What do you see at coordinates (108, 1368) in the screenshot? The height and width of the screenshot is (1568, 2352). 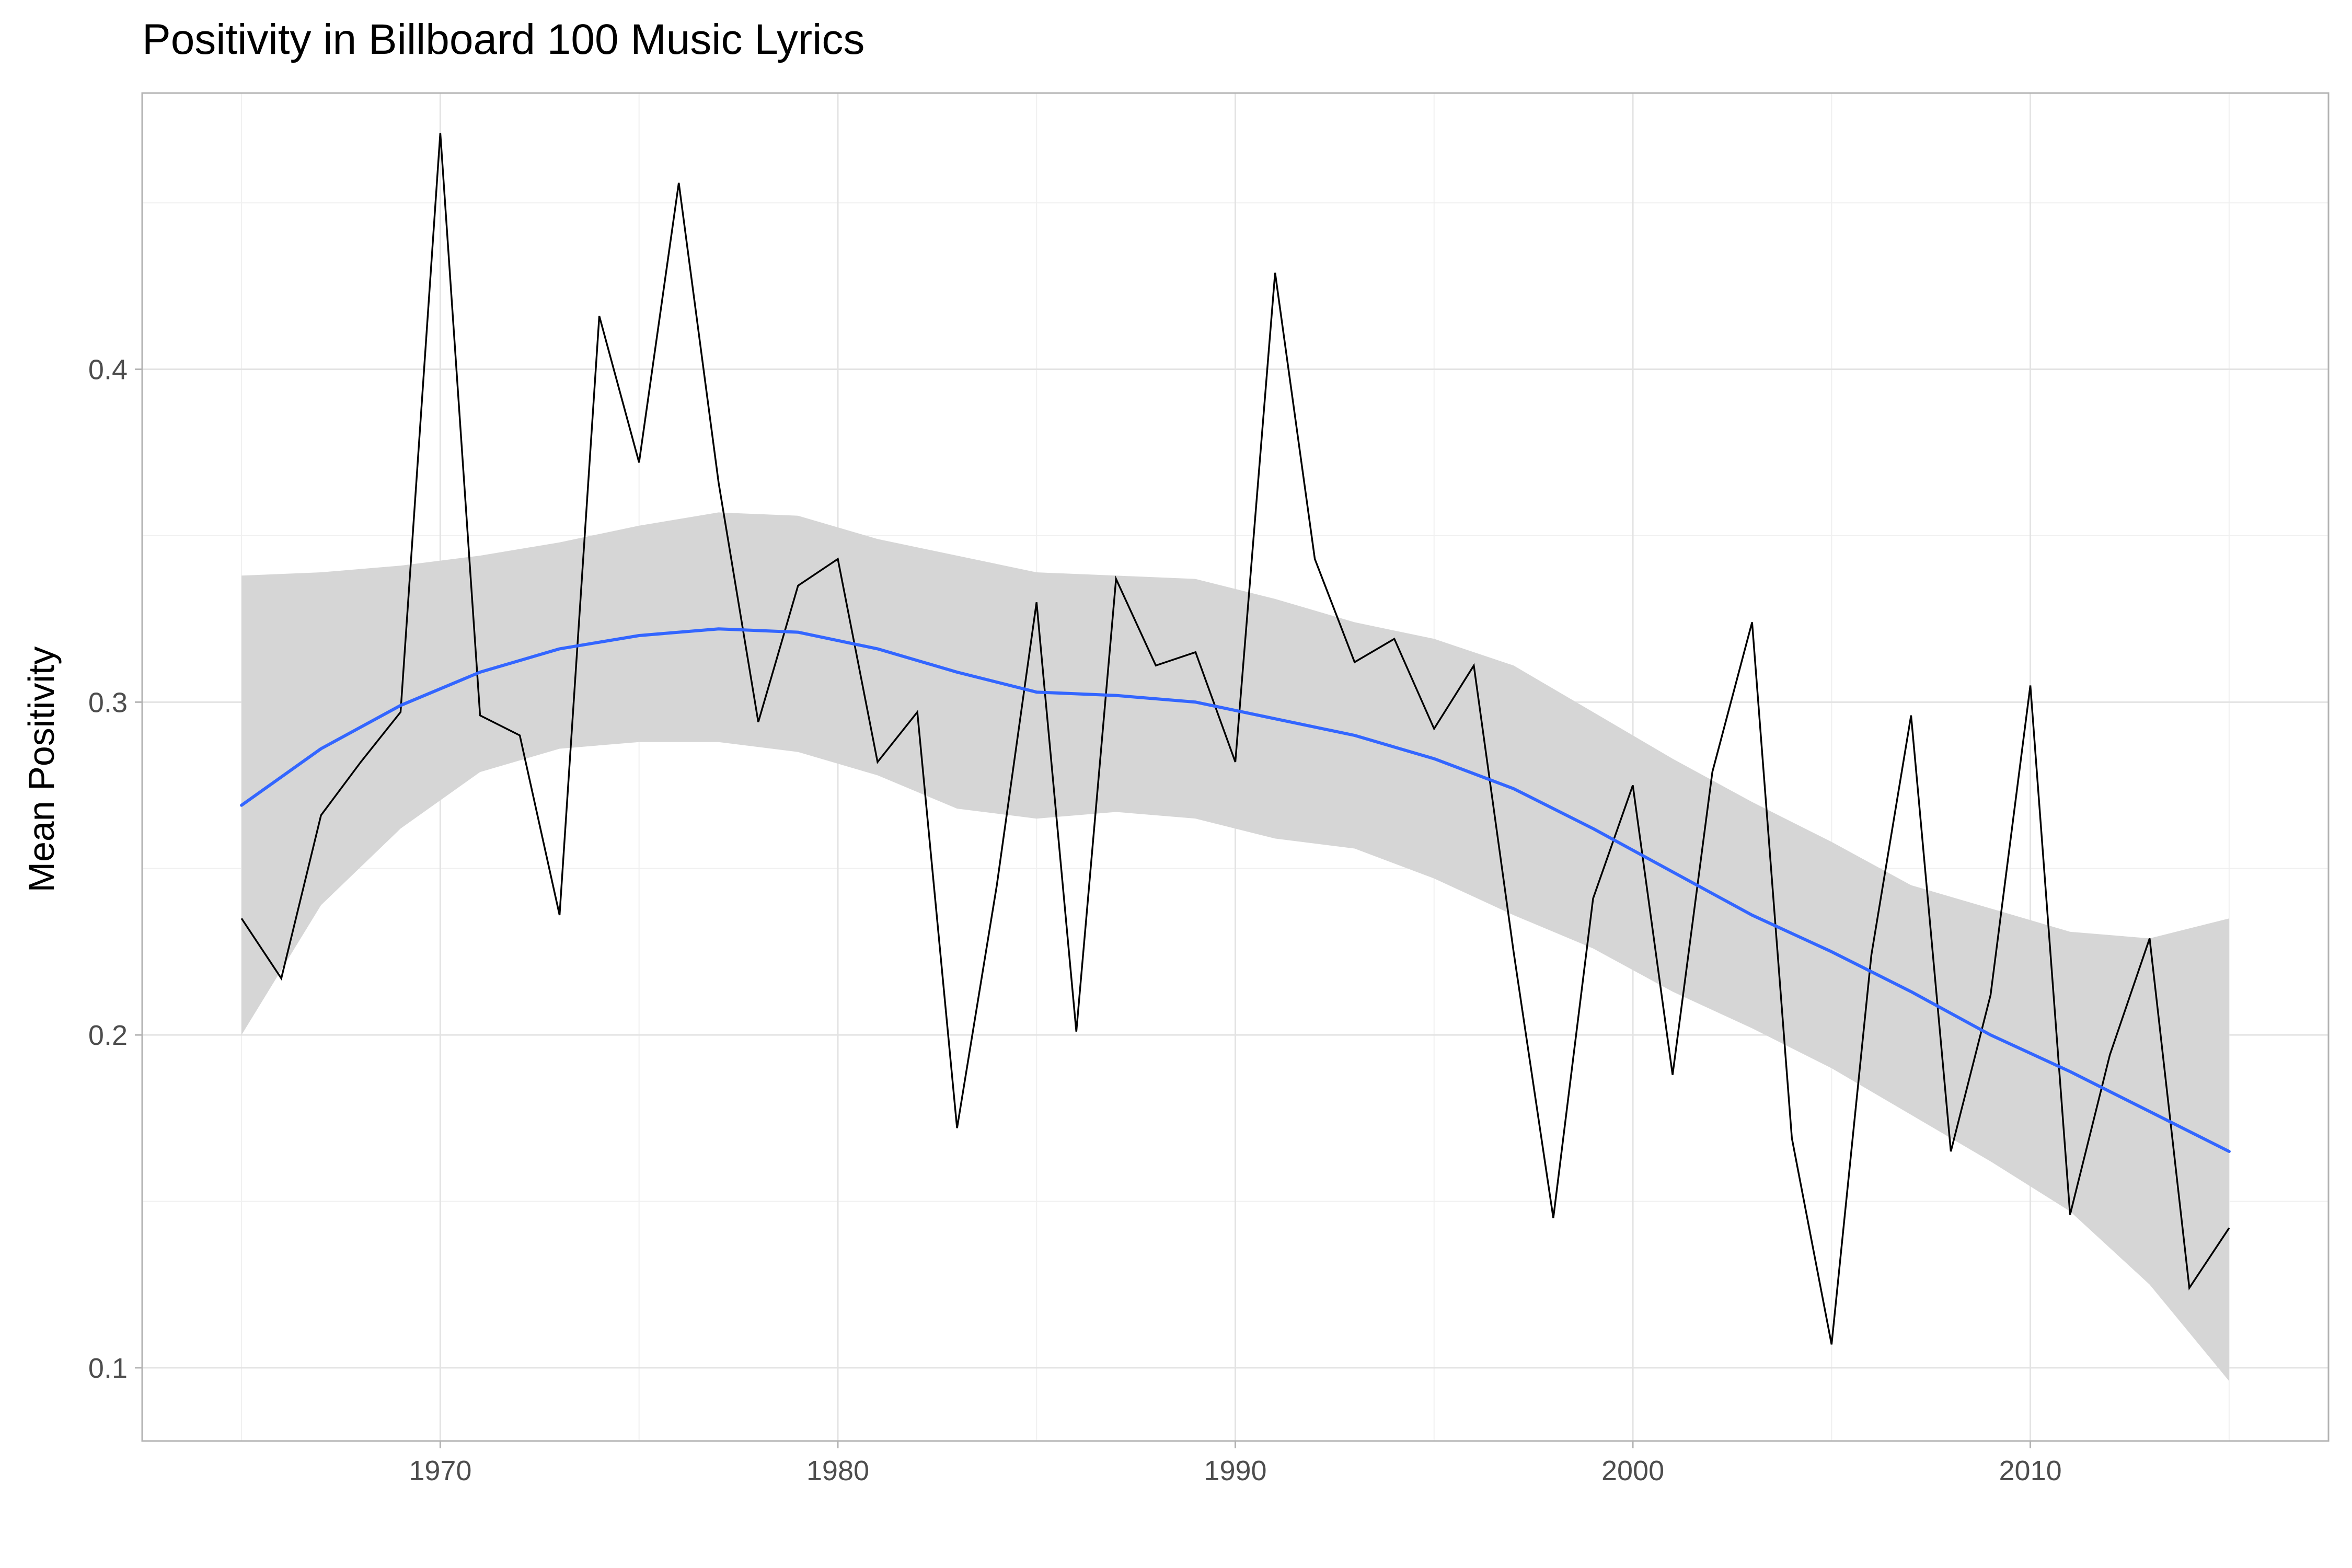 I see `y-tick-label: 0.1` at bounding box center [108, 1368].